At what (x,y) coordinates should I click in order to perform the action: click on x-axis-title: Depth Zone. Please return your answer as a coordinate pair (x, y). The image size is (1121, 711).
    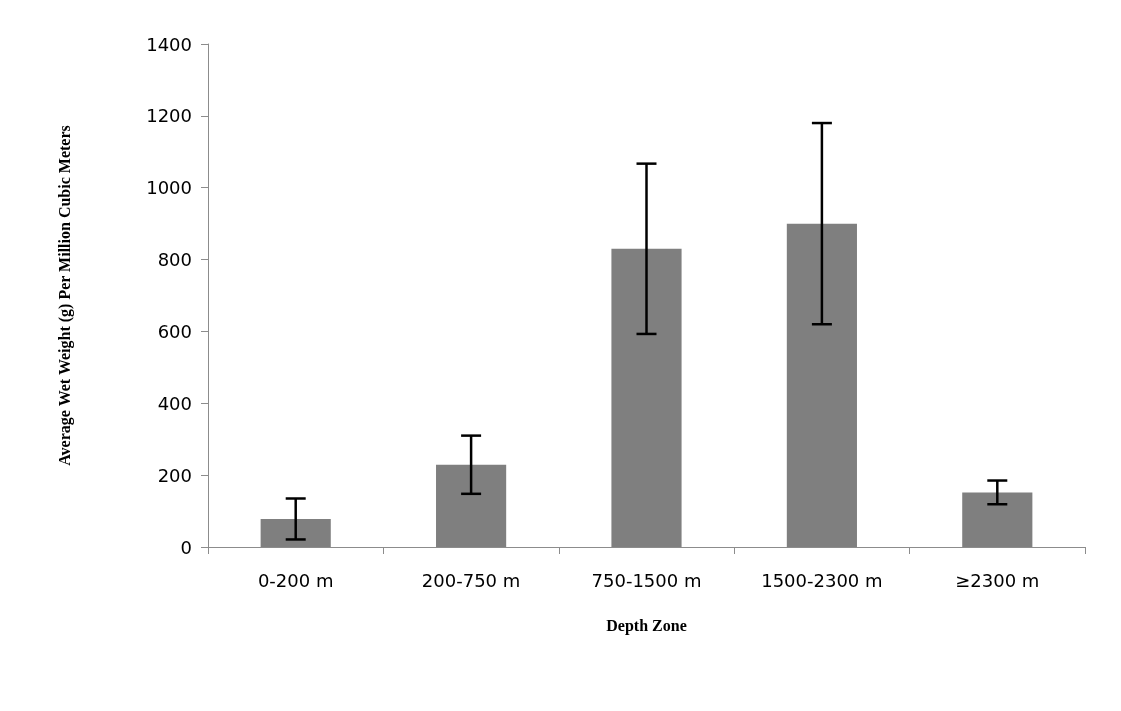
    Looking at the image, I should click on (646, 625).